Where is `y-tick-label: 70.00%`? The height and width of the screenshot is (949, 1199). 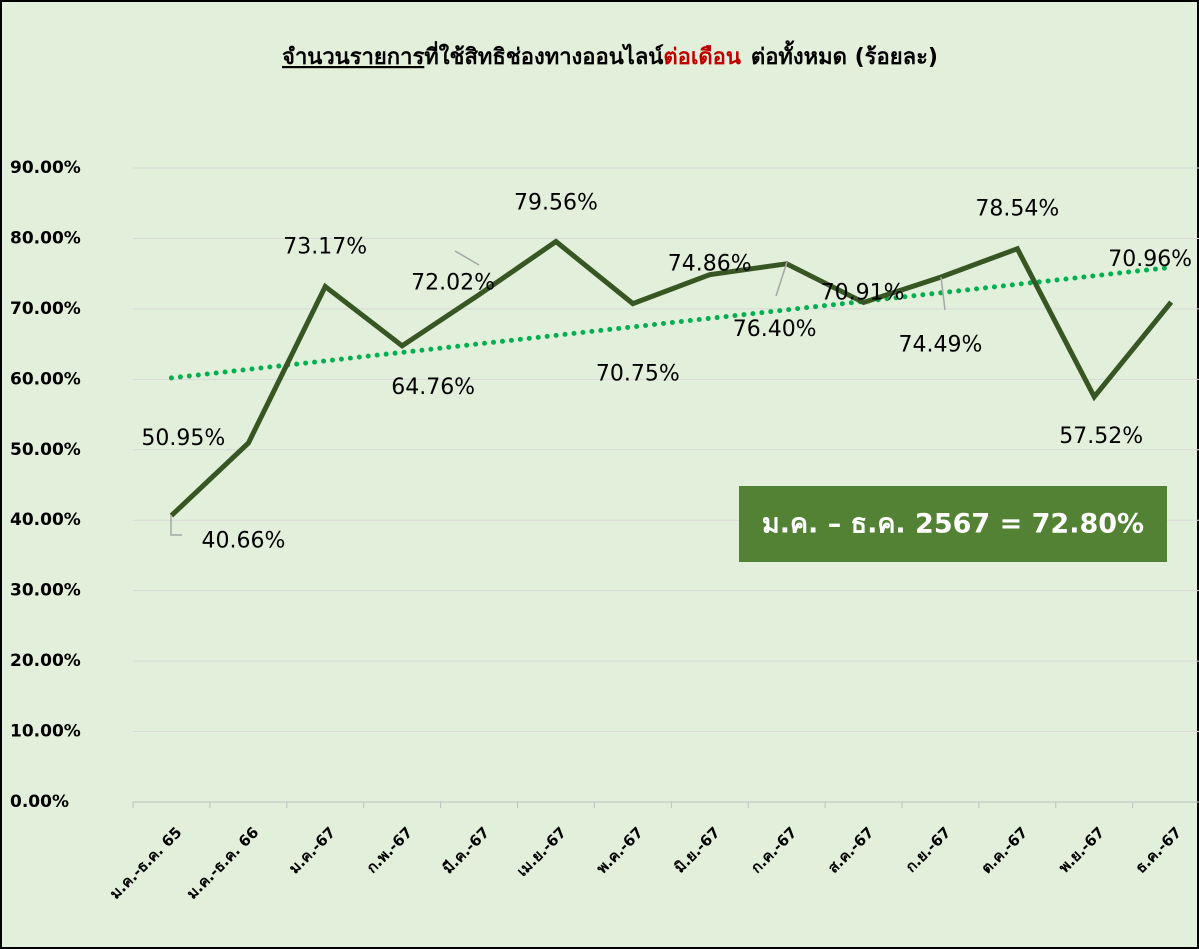
y-tick-label: 70.00% is located at coordinates (45, 309).